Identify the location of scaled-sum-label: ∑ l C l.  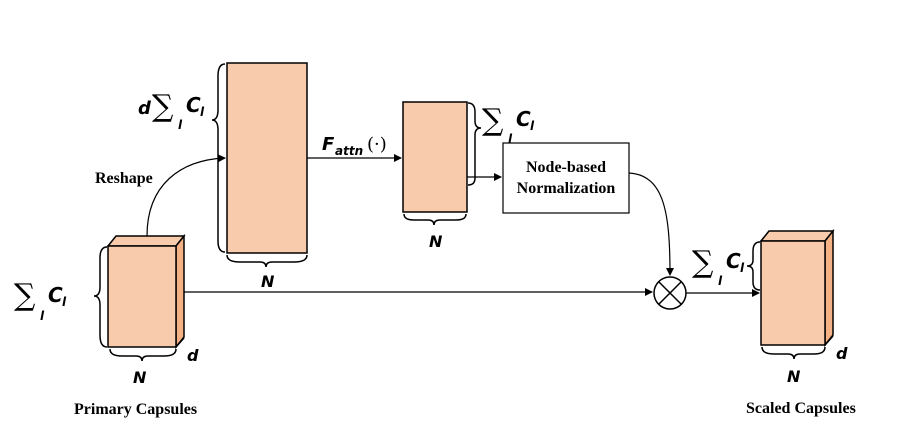
(718, 266).